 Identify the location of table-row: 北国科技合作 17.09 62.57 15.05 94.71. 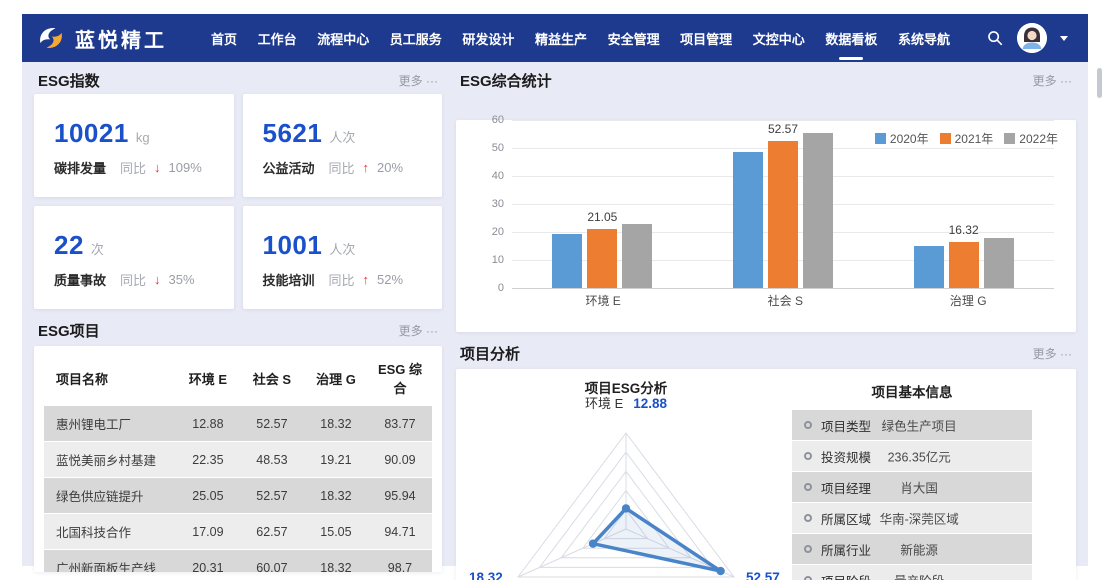
(238, 531).